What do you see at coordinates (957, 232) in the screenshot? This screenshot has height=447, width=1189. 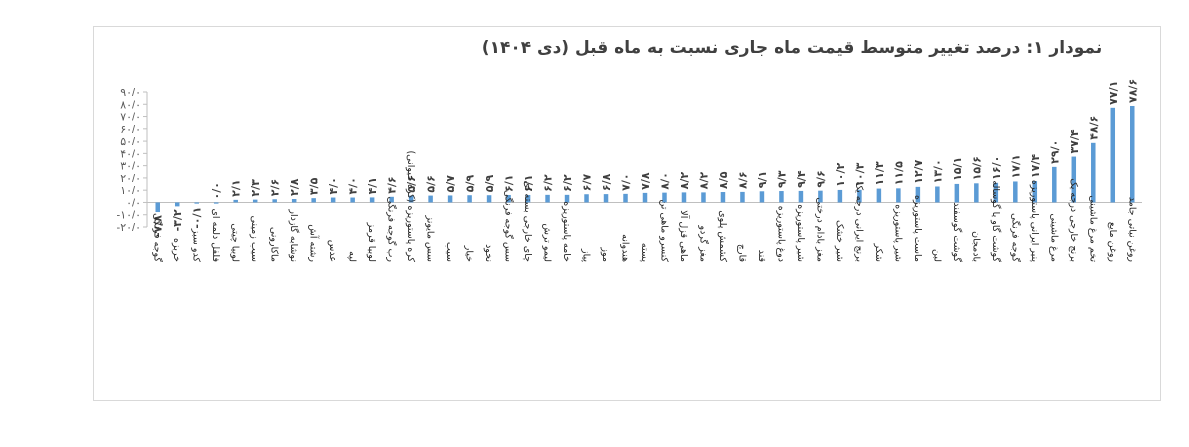 I see `category-label: گوشت گوسفند` at bounding box center [957, 232].